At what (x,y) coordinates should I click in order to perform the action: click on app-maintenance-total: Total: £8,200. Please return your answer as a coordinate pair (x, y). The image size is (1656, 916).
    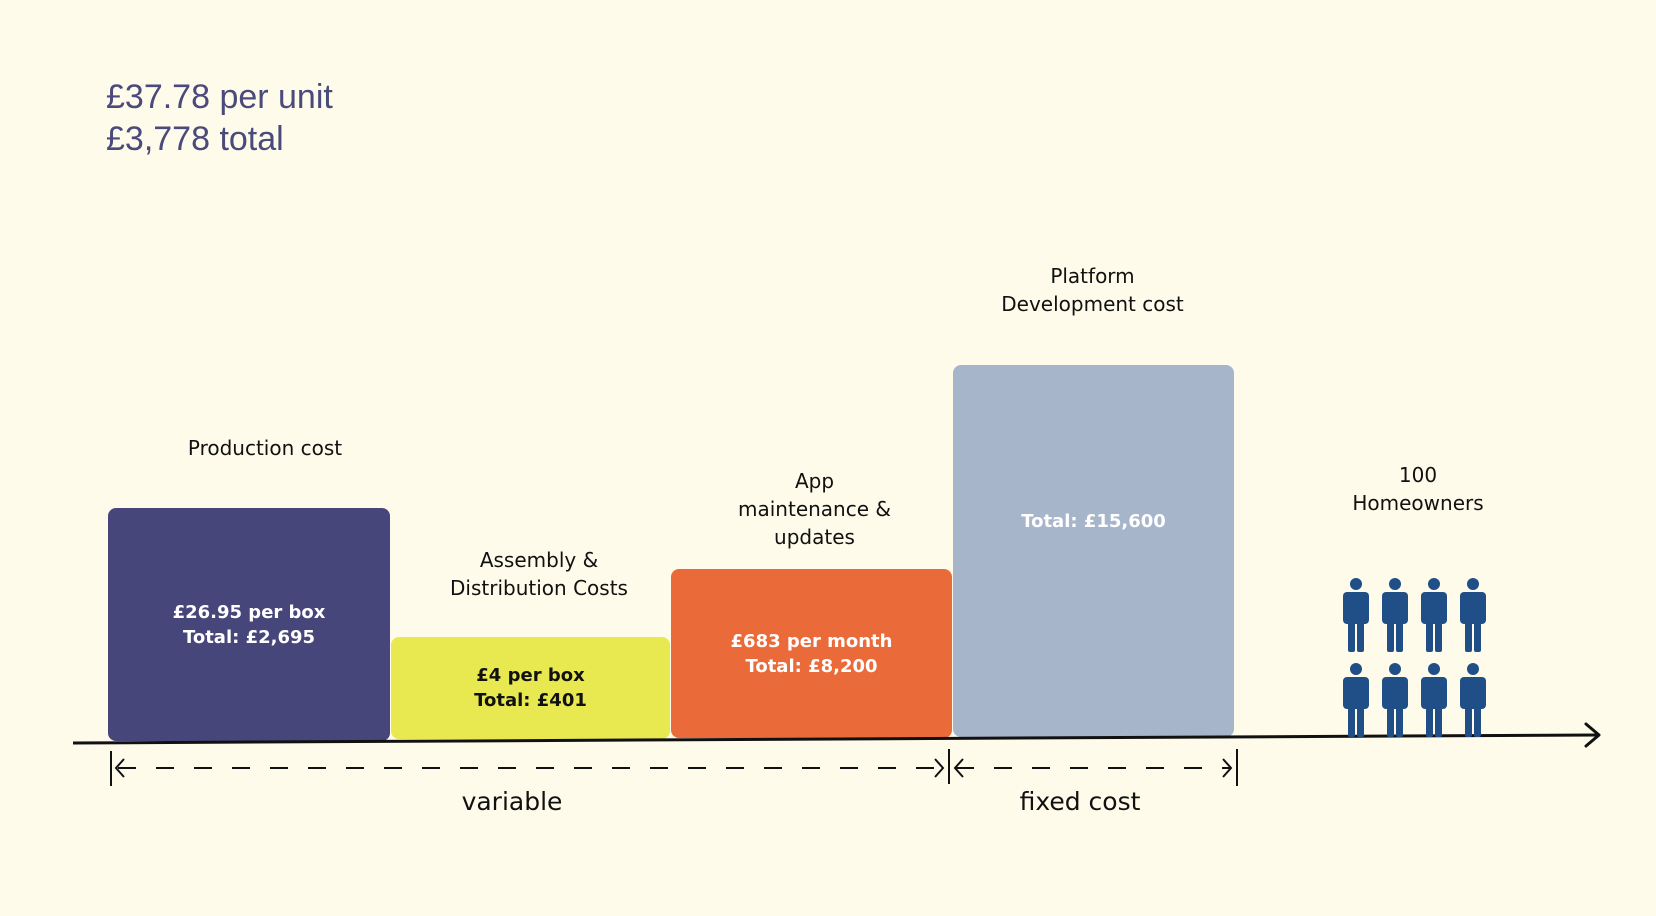
    Looking at the image, I should click on (811, 666).